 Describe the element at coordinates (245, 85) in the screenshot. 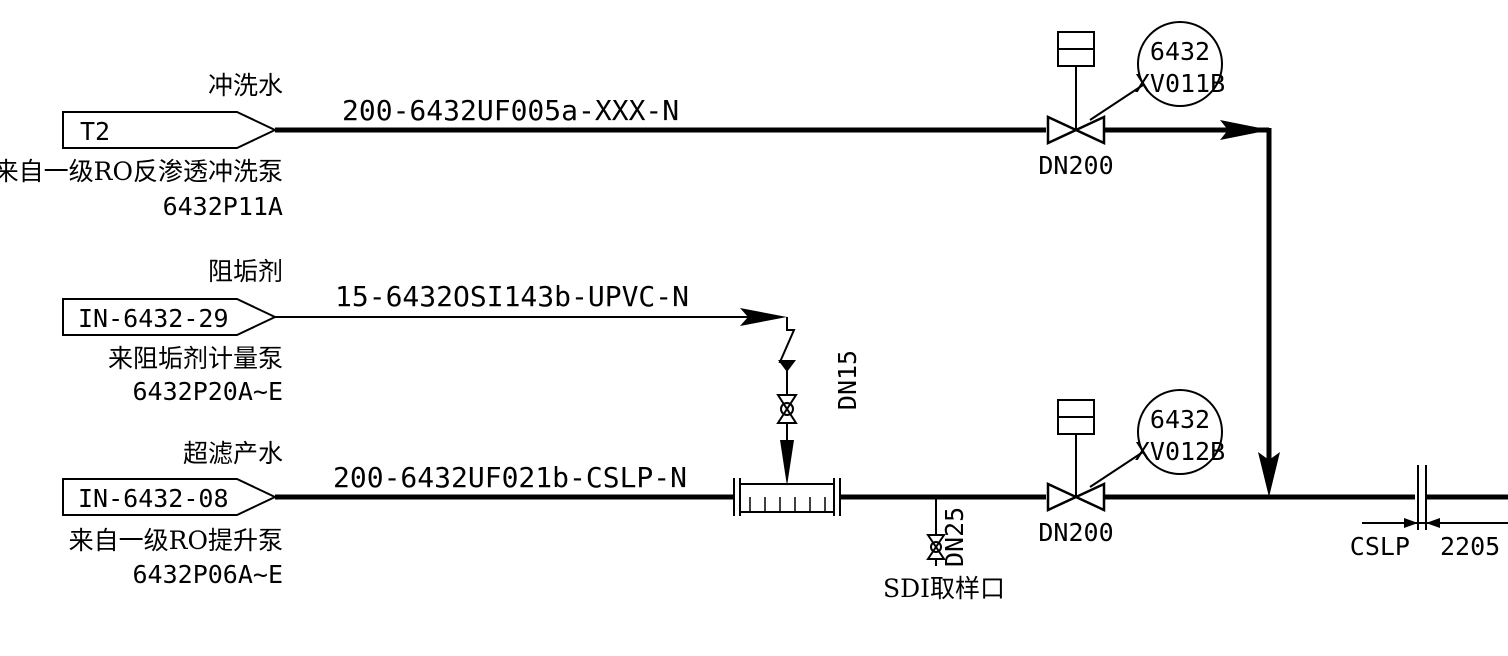

I see `flush-label: 冲洗水` at that location.